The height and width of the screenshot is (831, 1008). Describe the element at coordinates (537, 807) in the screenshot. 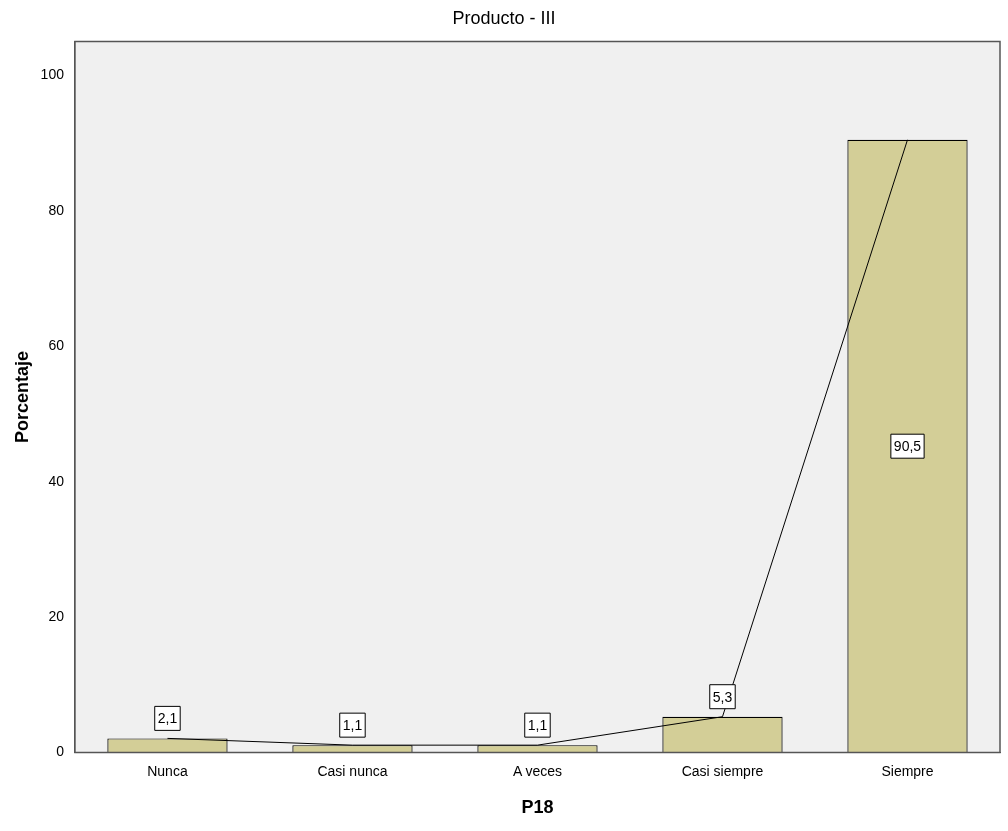

I see `x-axis-title: P18` at that location.